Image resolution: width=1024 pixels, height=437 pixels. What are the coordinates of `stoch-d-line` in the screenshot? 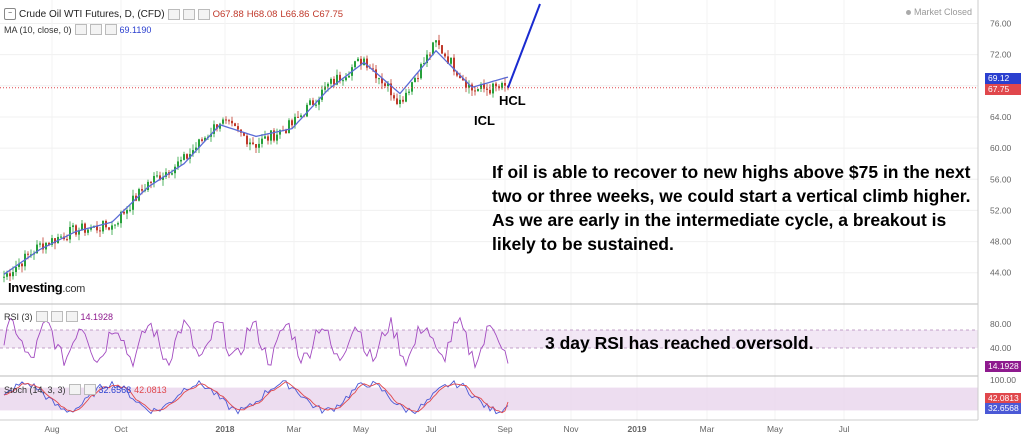 It's located at (256, 397).